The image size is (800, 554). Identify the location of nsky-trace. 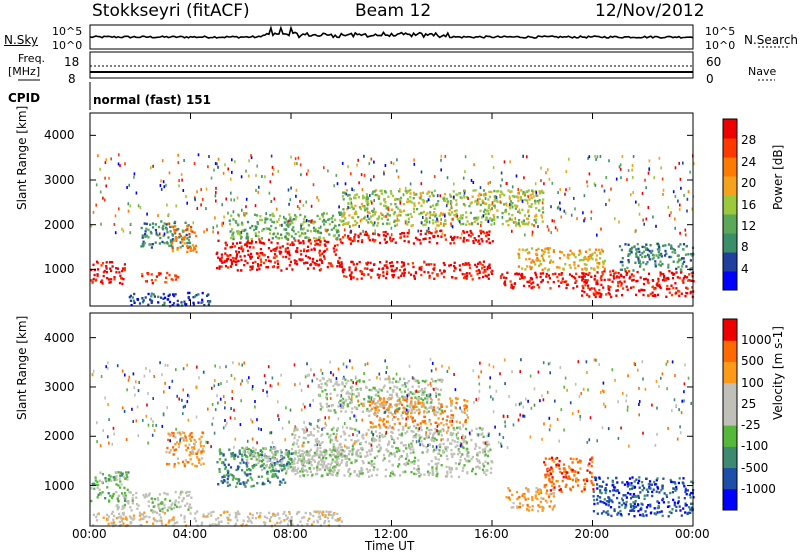
(391, 32).